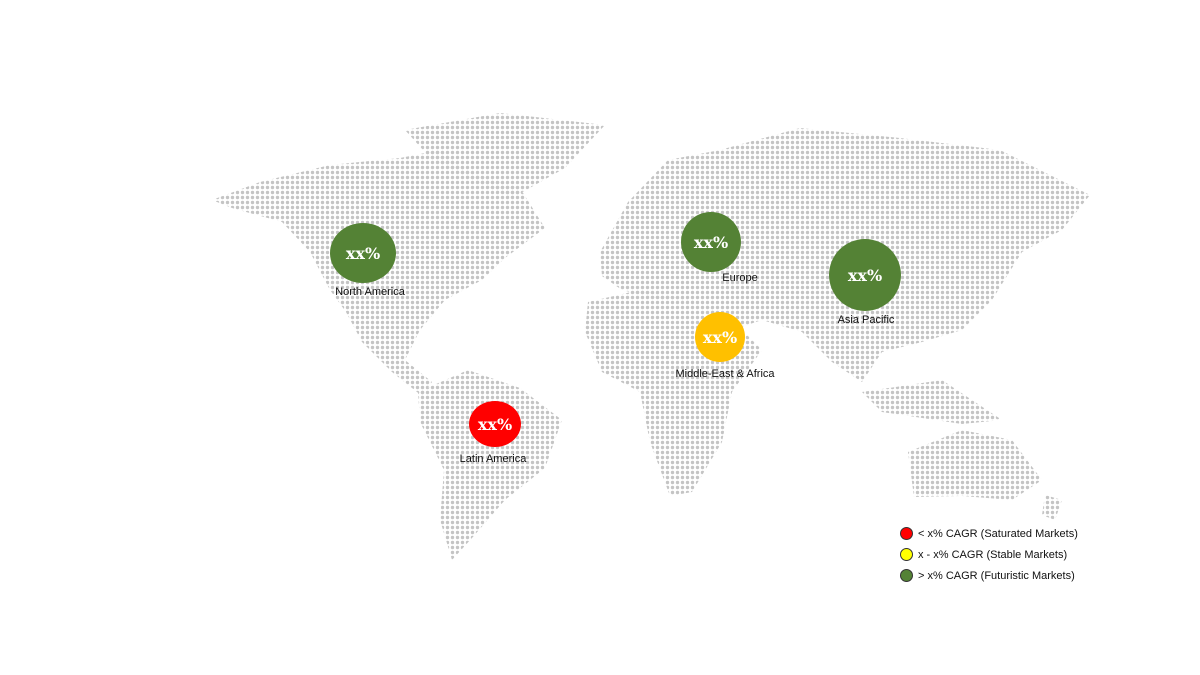 Image resolution: width=1200 pixels, height=675 pixels. What do you see at coordinates (906, 575) in the screenshot?
I see `green-circle-icon` at bounding box center [906, 575].